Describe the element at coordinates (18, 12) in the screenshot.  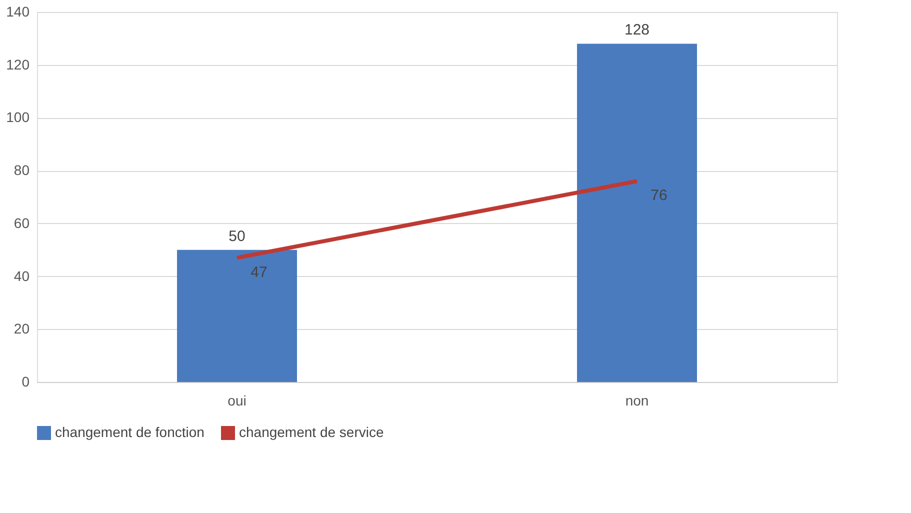
I see `y-tick-label: 140` at that location.